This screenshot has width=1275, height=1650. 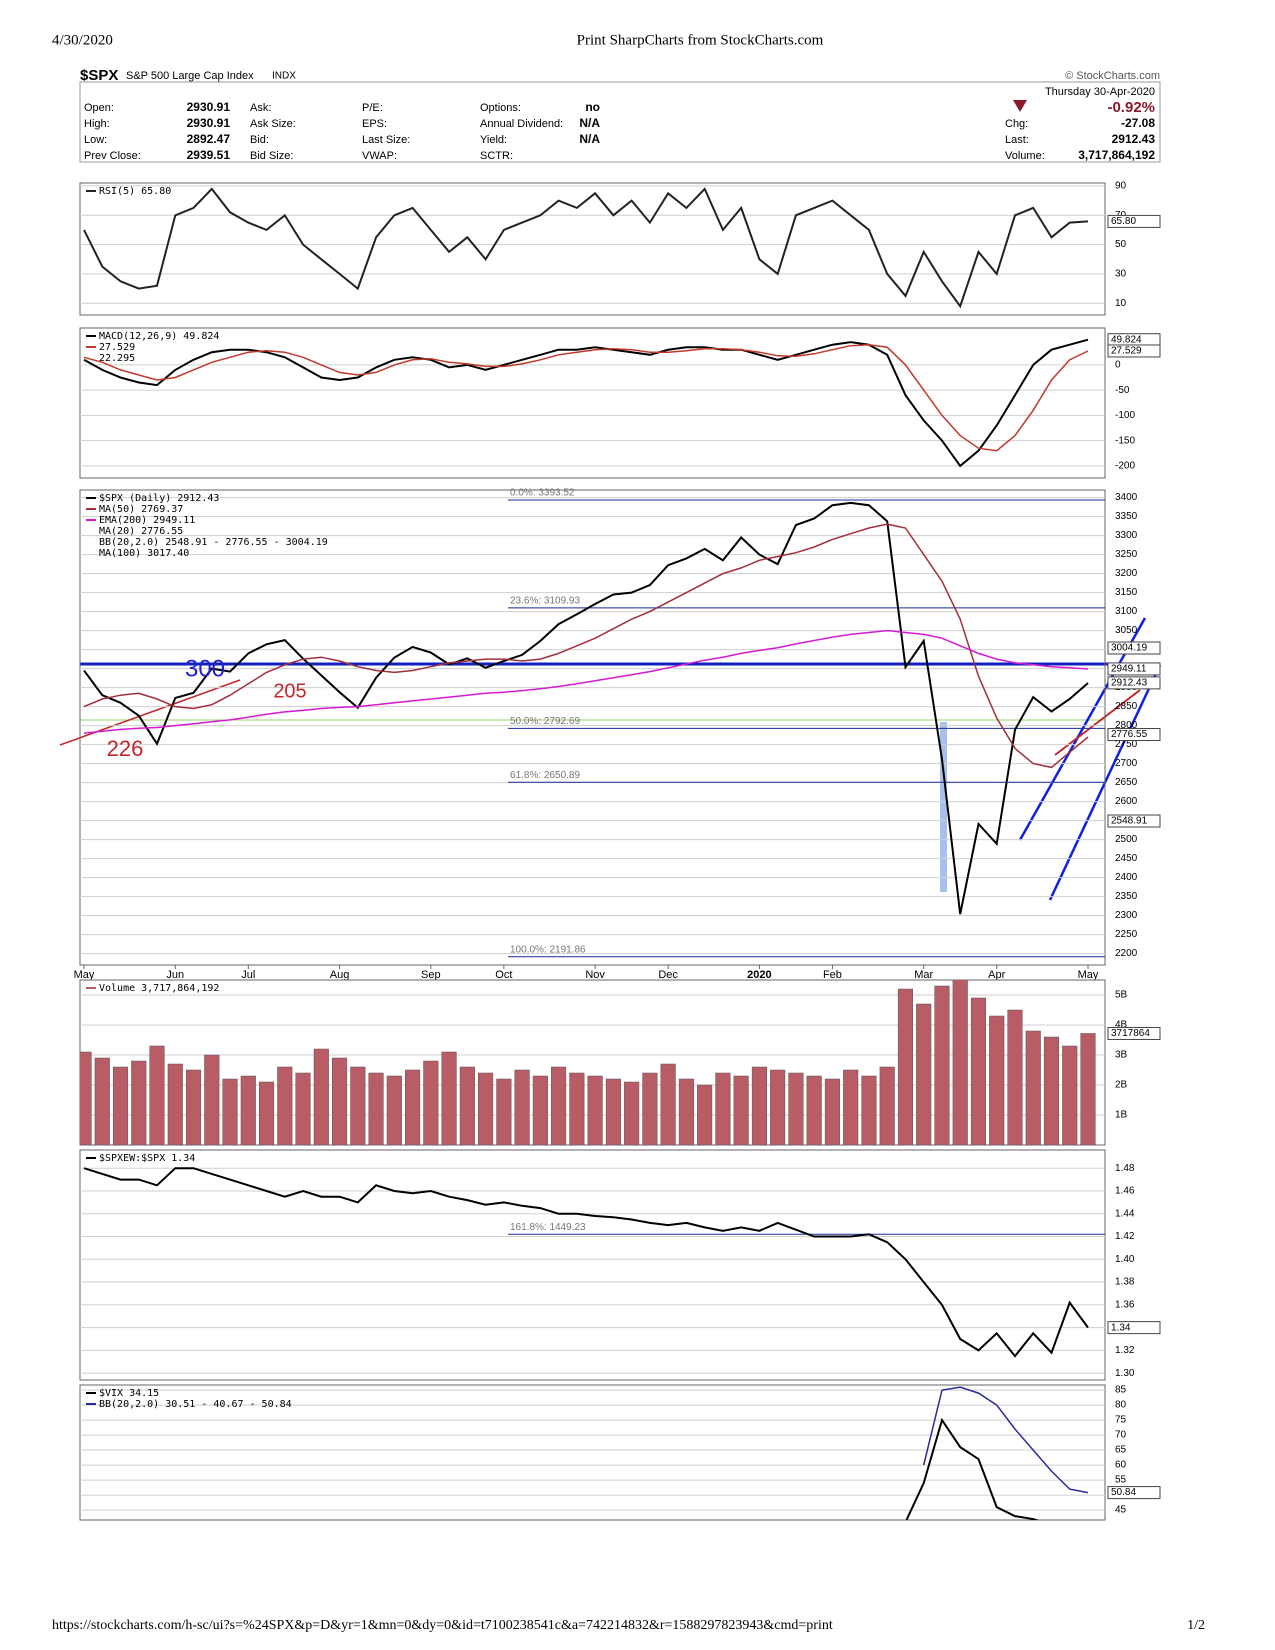 I want to click on quote-label: High:, so click(x=97, y=124).